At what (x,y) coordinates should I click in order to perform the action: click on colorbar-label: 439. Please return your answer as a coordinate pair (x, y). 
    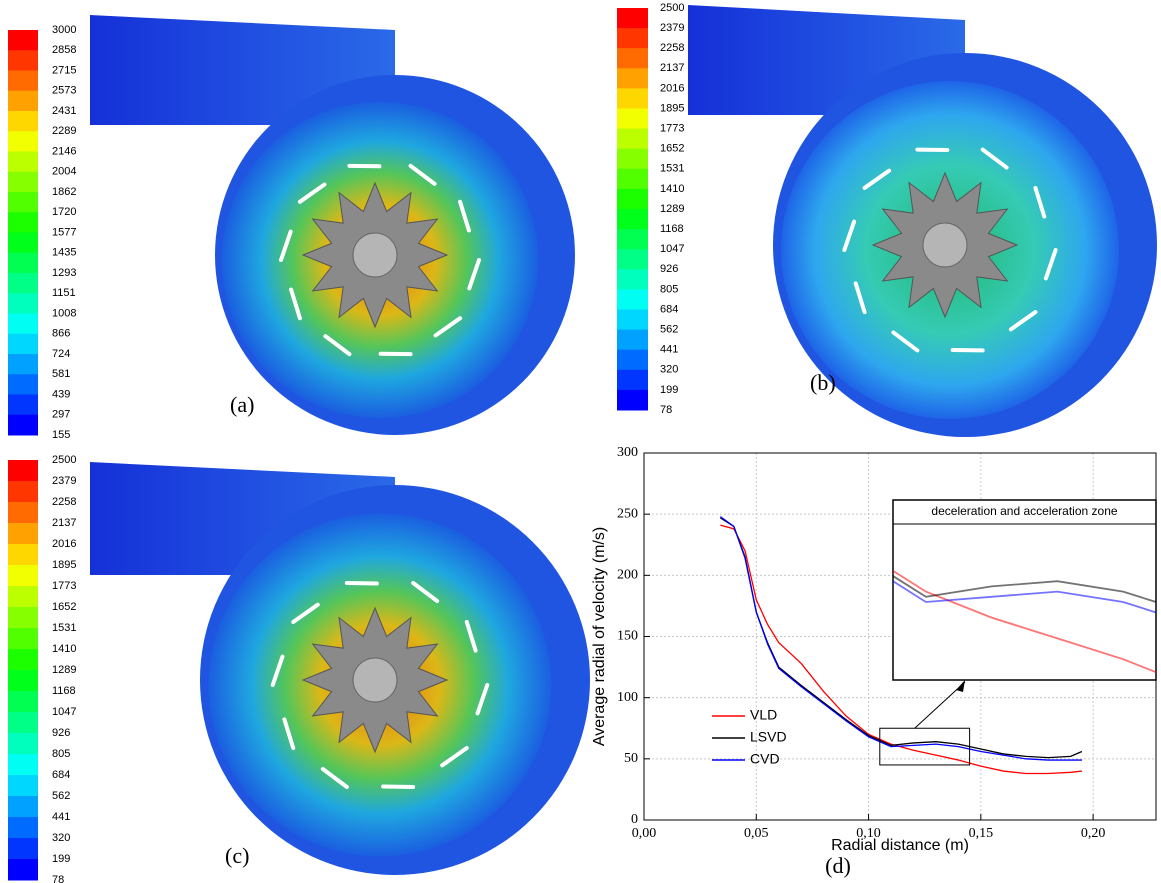
    Looking at the image, I should click on (61, 394).